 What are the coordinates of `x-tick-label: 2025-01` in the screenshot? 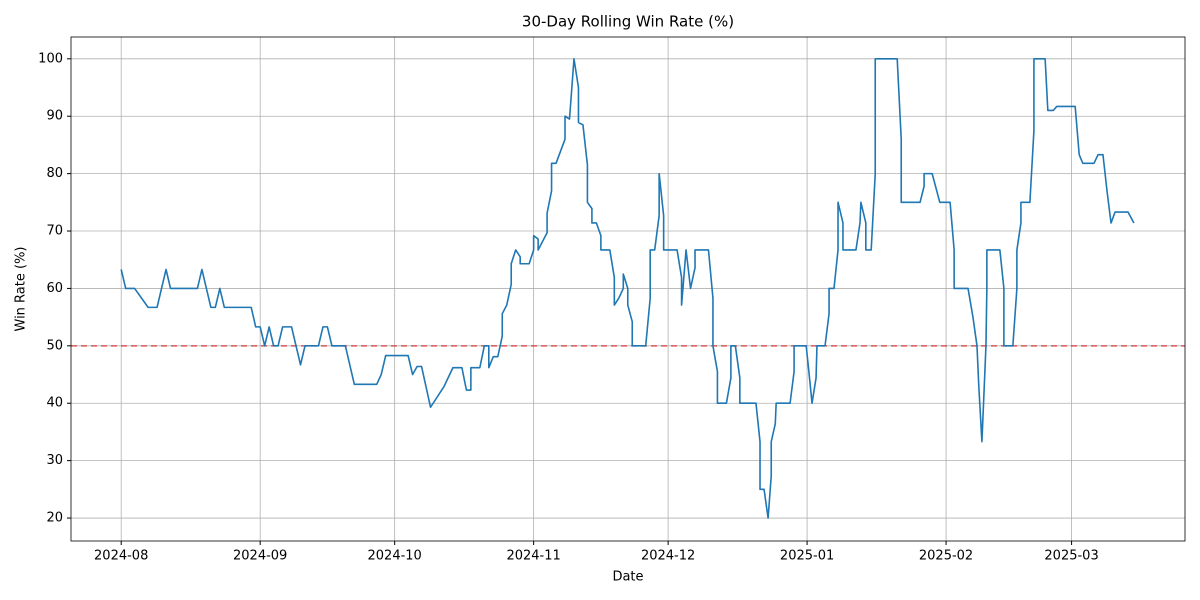 It's located at (807, 556).